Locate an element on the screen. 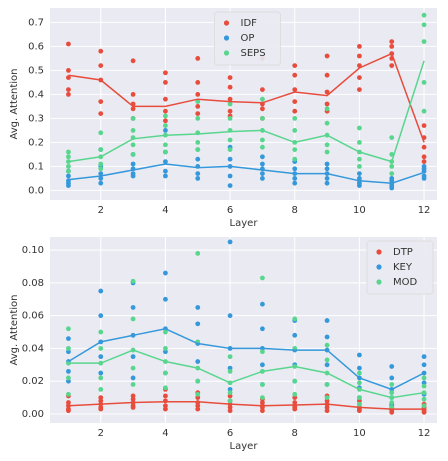 This screenshot has height=461, width=448. y-tick-label: 0.1 is located at coordinates (36, 166).